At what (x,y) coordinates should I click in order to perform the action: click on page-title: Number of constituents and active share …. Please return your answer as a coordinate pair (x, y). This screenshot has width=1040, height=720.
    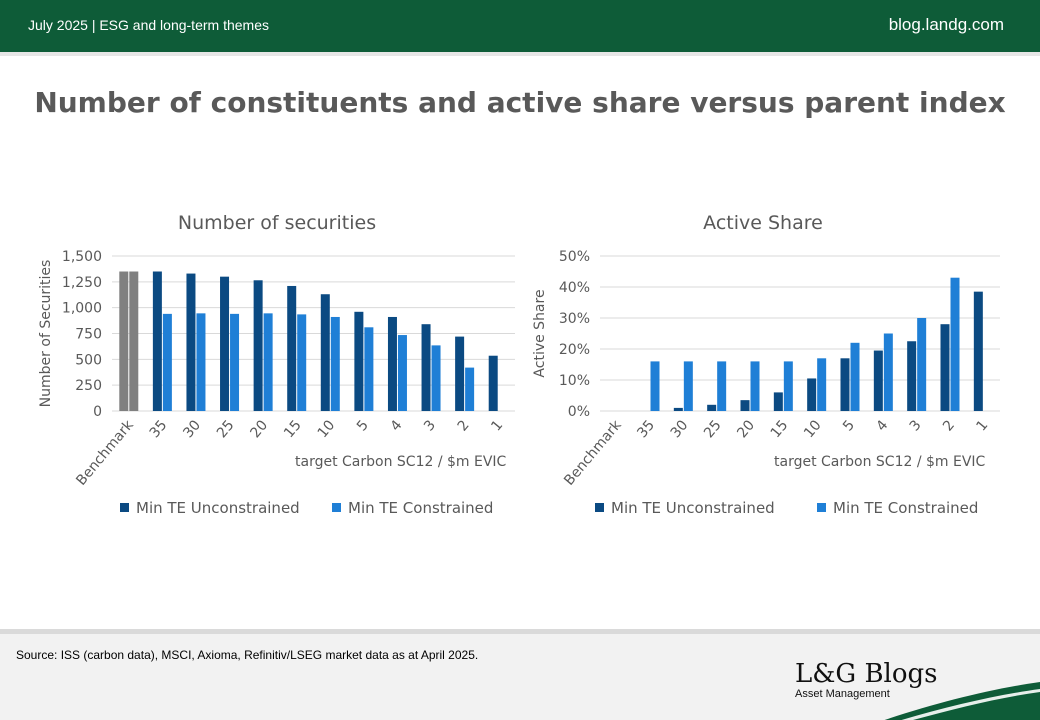
    Looking at the image, I should click on (520, 102).